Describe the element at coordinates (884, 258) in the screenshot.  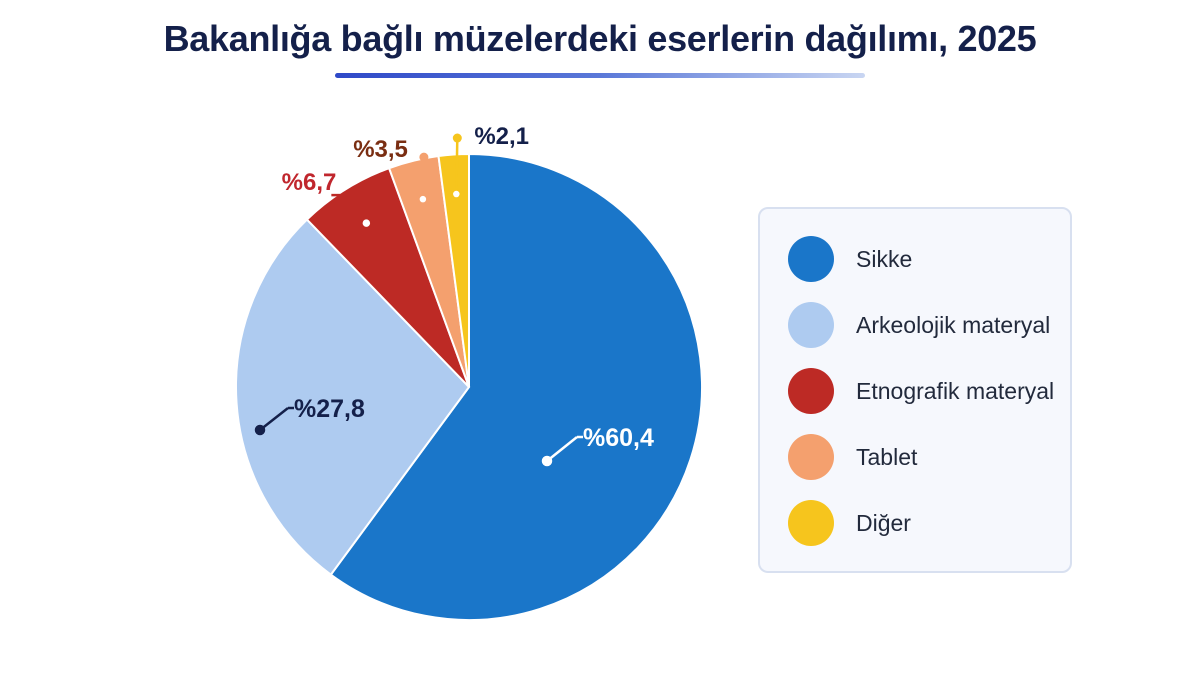
I see `legend-label-sikke: Sikke` at that location.